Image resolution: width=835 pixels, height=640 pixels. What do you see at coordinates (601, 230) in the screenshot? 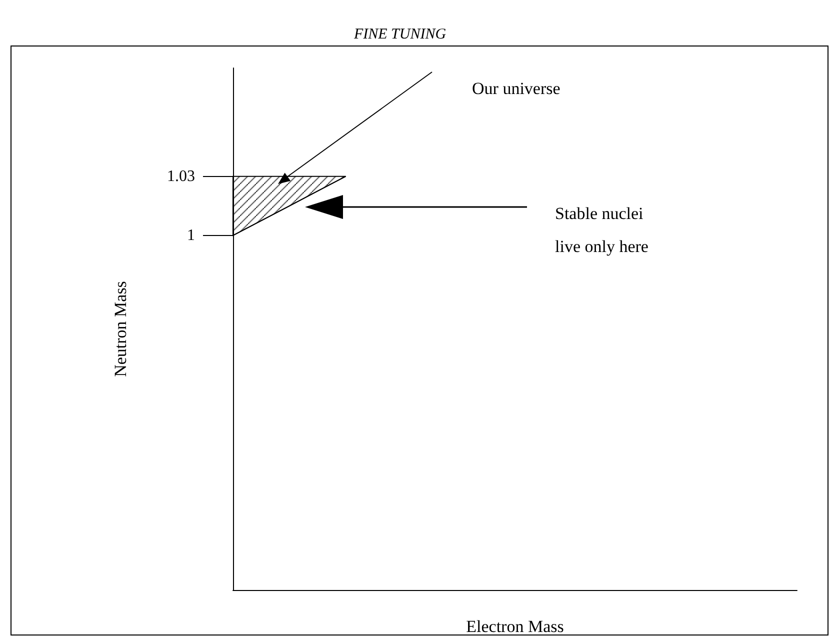
I see `annotation: Stable nuclei live only here` at bounding box center [601, 230].